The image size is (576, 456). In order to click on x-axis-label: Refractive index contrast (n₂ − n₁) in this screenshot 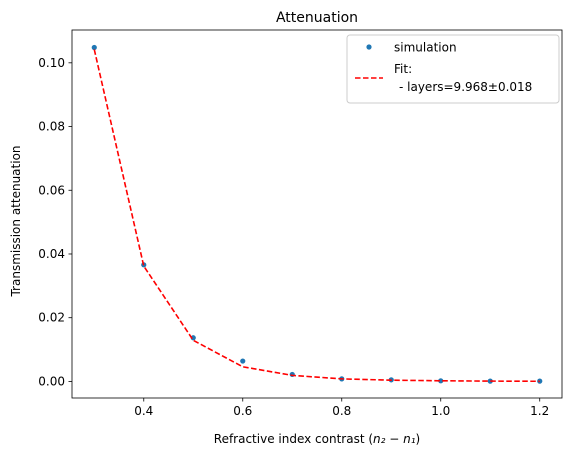, I will do `click(317, 439)`.